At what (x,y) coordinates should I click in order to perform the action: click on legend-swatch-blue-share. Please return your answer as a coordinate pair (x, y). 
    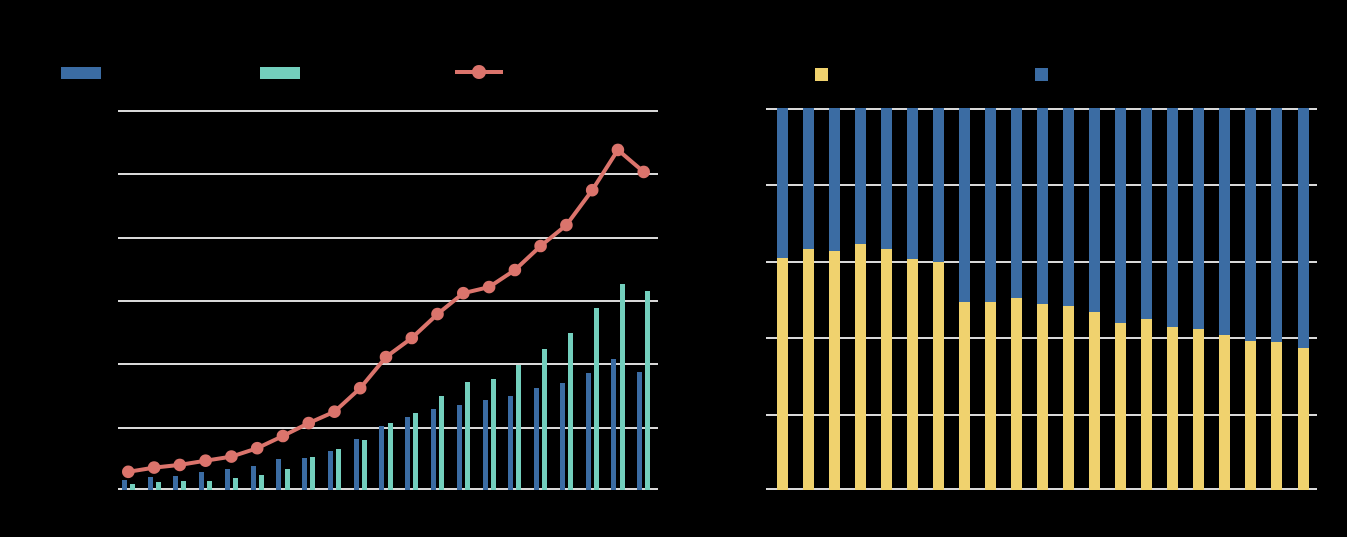
    Looking at the image, I should click on (1041, 74).